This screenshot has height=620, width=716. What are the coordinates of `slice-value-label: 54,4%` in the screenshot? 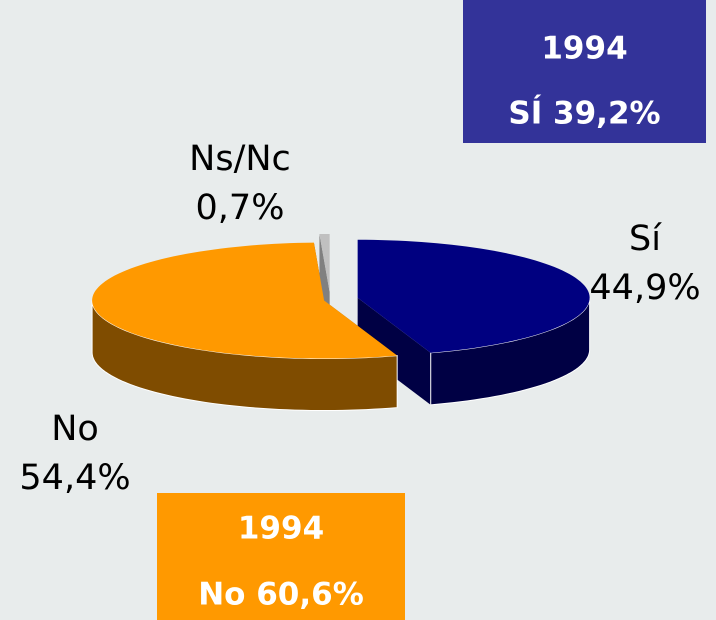 It's located at (74, 478).